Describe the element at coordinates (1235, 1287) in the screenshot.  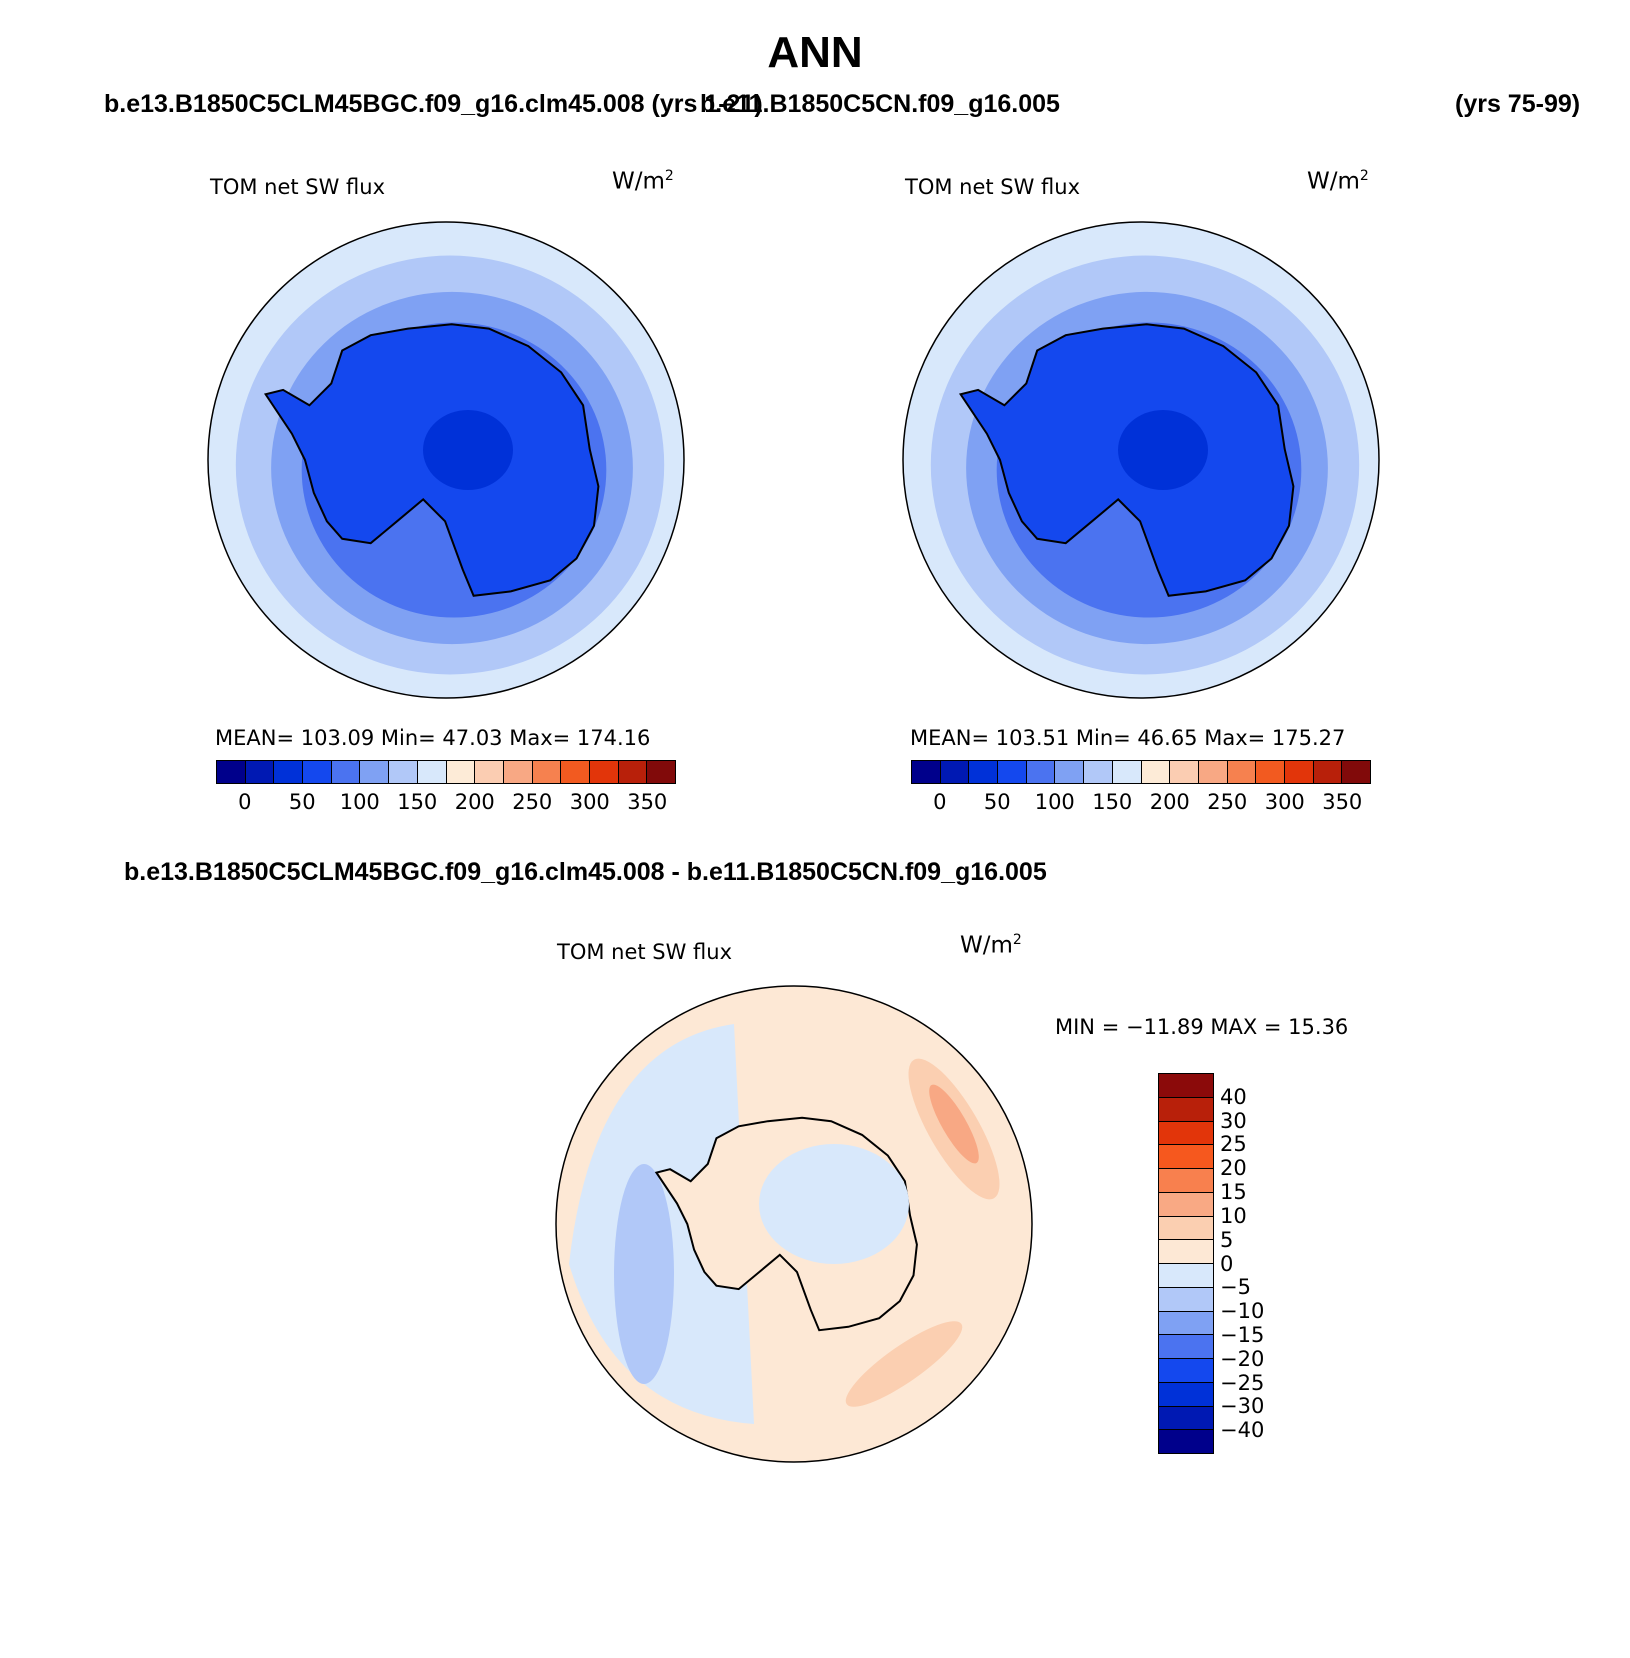
I see `colorbar-tick-label: −5` at that location.